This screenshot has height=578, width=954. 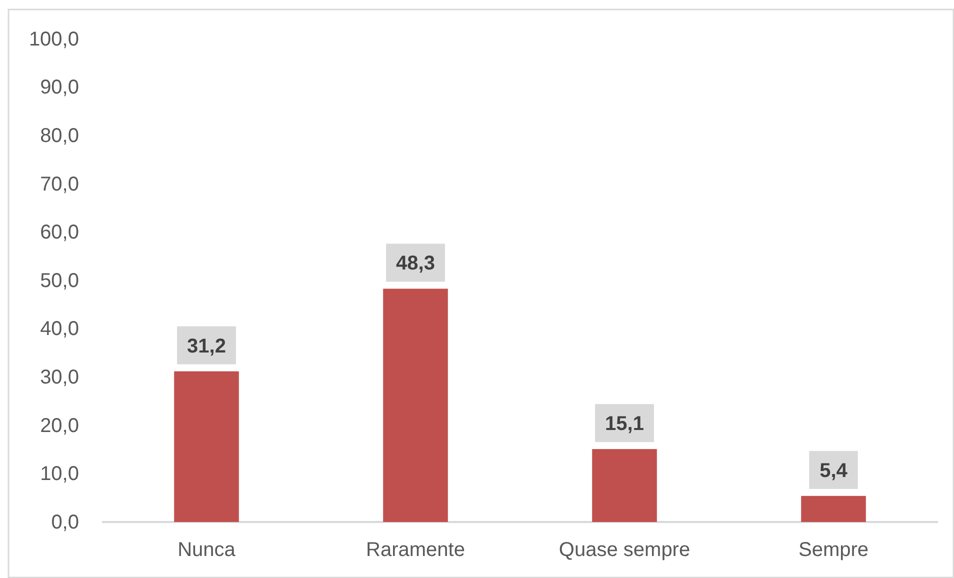 What do you see at coordinates (207, 550) in the screenshot?
I see `x-tick-label: Nunca` at bounding box center [207, 550].